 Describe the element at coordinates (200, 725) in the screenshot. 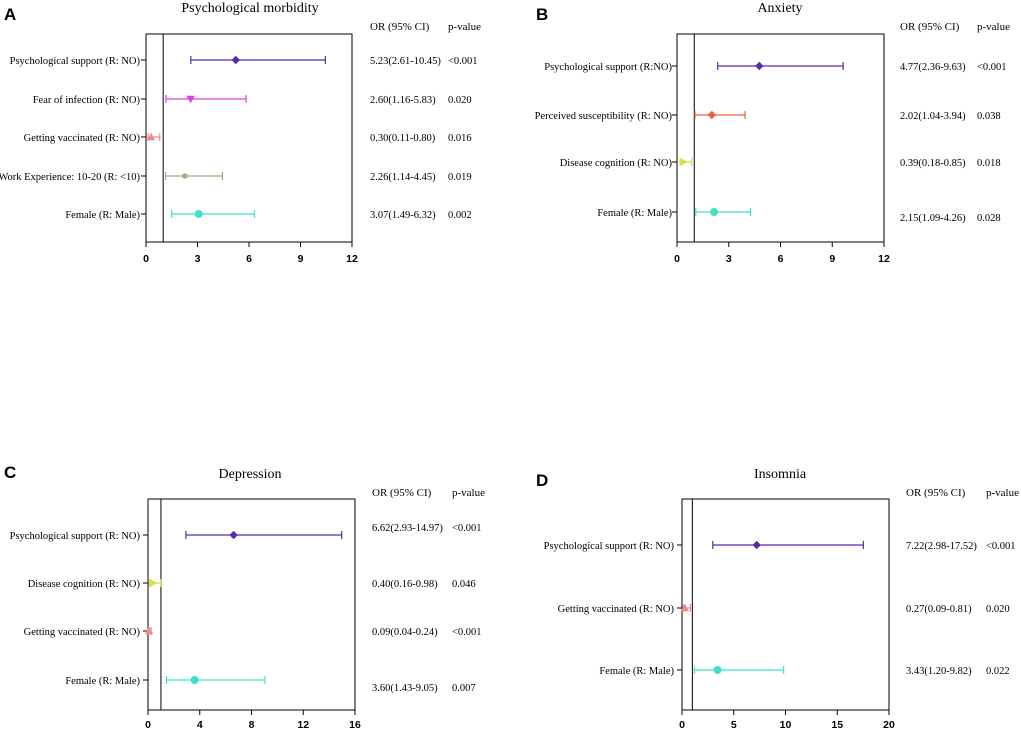

I see `x-tick-label: 4` at that location.